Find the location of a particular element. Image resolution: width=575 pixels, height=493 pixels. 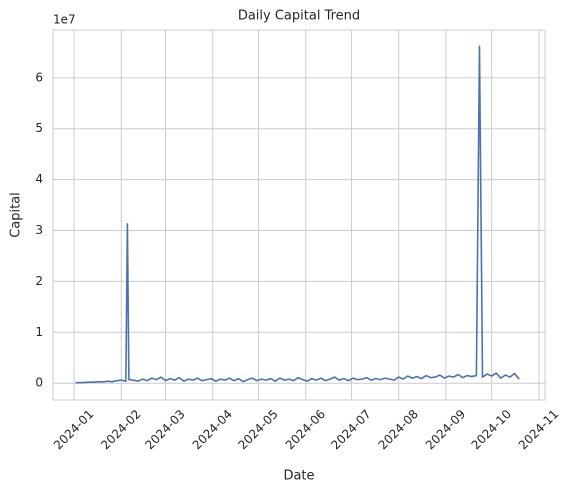

x-tick-label: 2024-02 is located at coordinates (120, 429).